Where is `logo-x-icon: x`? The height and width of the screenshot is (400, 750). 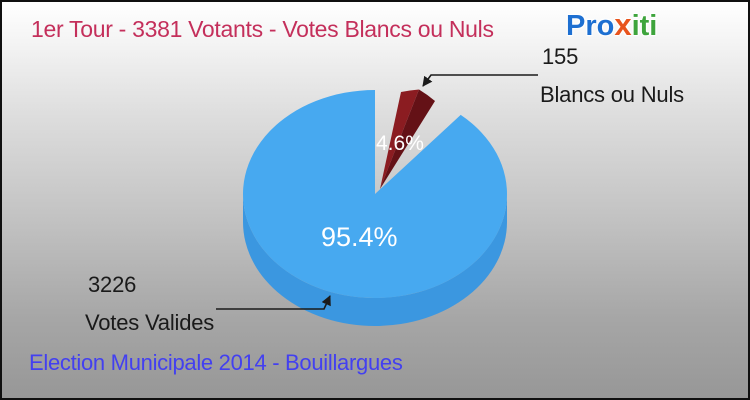
logo-x-icon: x is located at coordinates (623, 24).